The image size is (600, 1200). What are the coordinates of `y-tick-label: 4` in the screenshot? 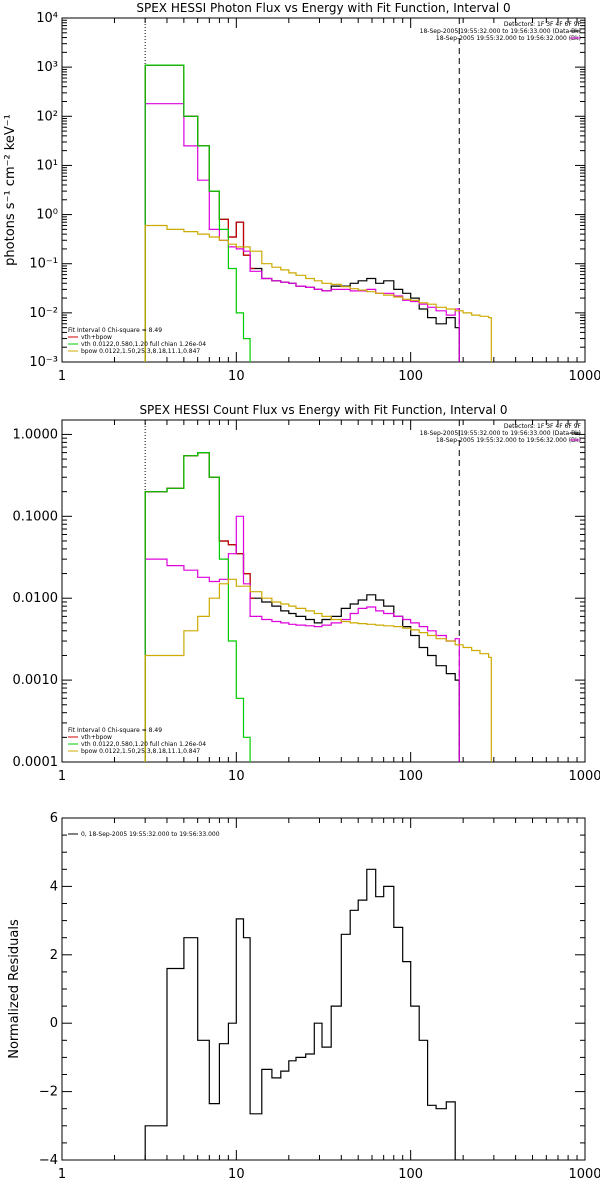 It's located at (54, 886).